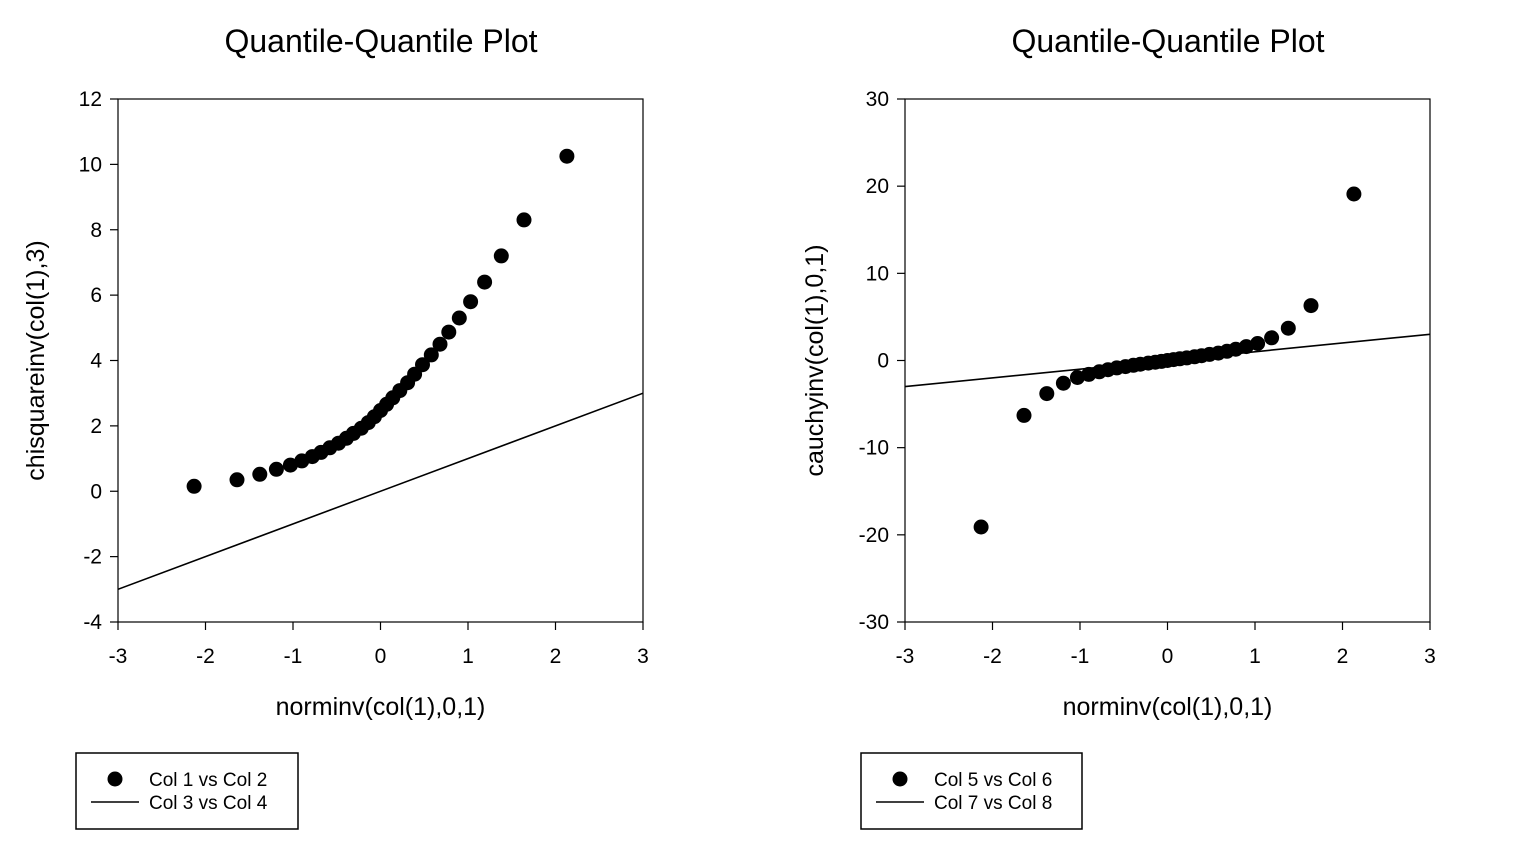 This screenshot has height=866, width=1519. I want to click on y-tick-label: -30, so click(874, 622).